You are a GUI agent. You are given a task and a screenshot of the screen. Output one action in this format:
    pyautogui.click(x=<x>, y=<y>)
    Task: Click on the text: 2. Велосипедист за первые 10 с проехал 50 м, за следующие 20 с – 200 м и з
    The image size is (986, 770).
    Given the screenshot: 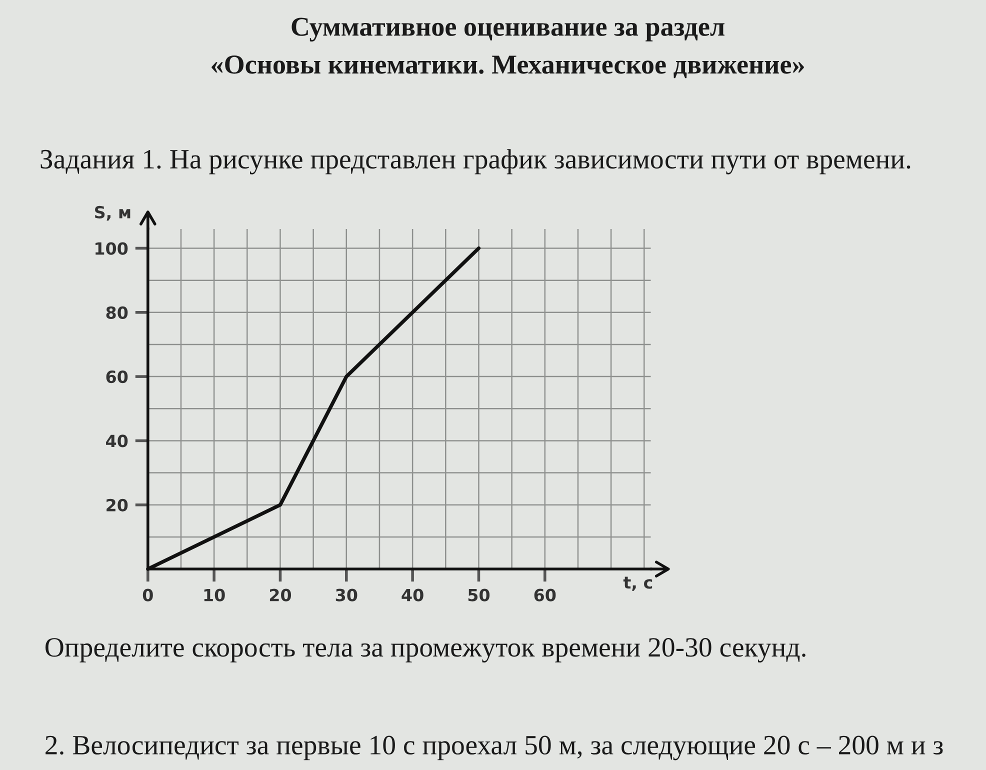 What is the action you would take?
    pyautogui.click(x=494, y=748)
    